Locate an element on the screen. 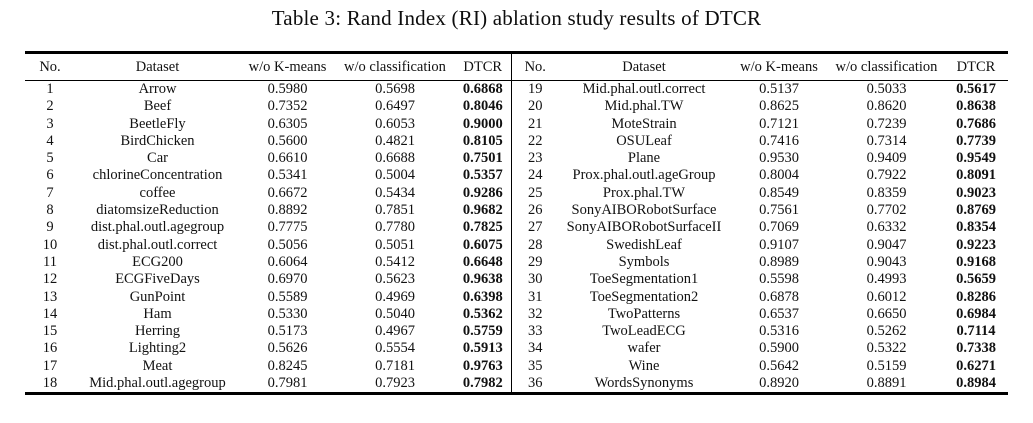 The image size is (1033, 423). dtcr-cell: 0.8984 is located at coordinates (976, 383).